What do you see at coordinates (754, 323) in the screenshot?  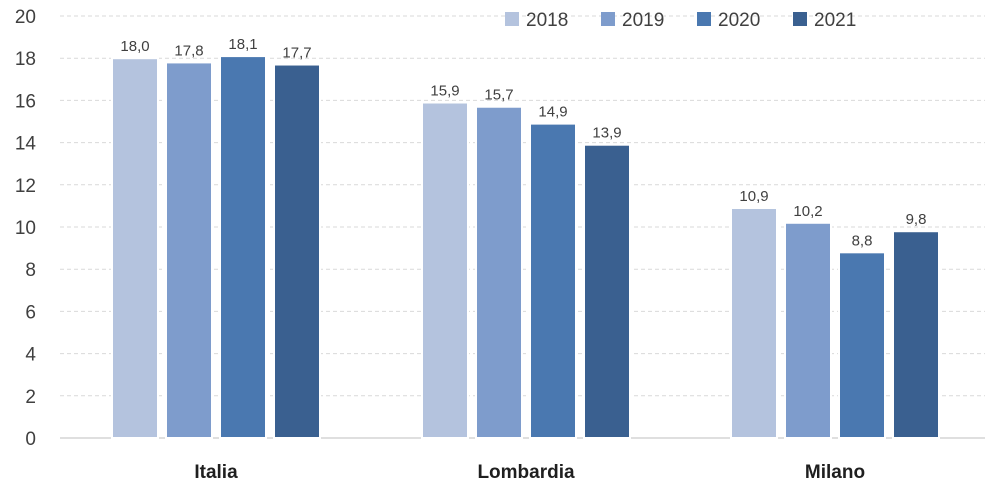 I see `bar-milano-2018` at bounding box center [754, 323].